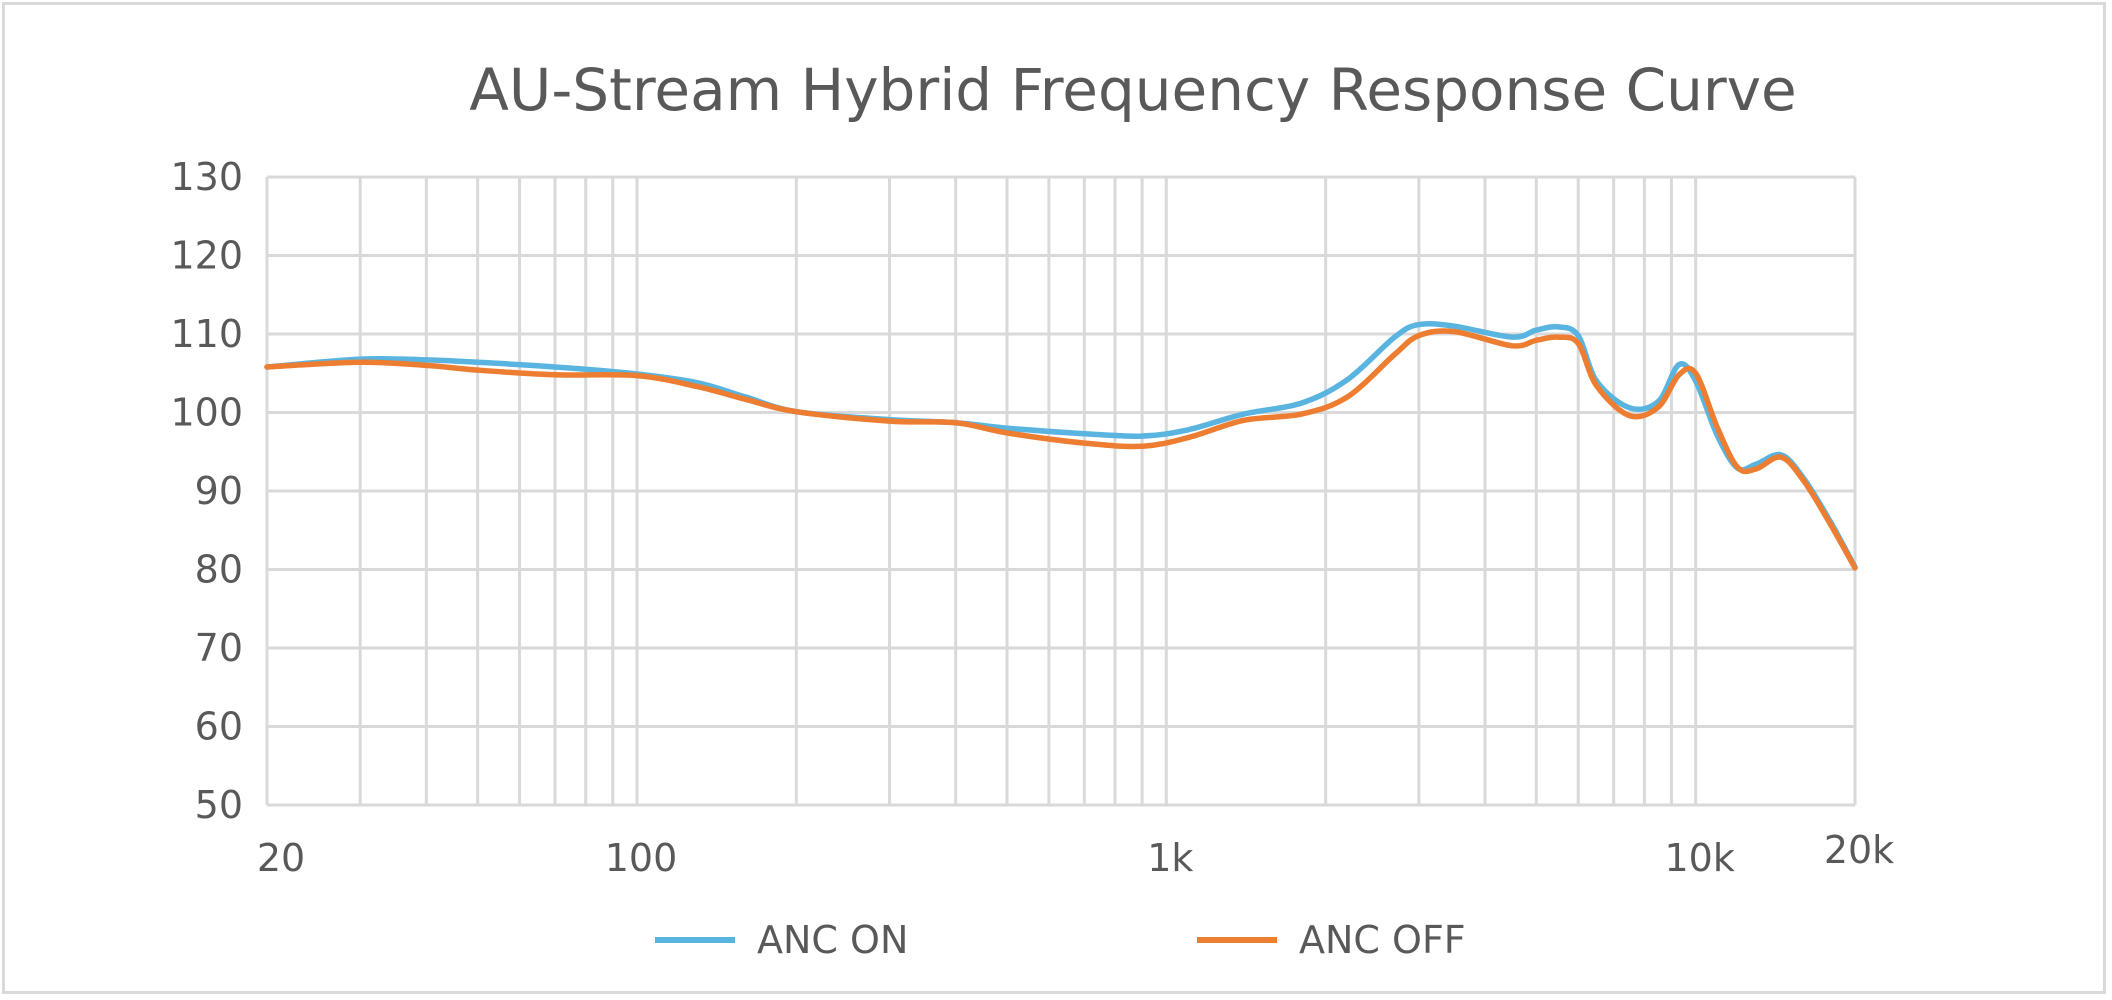  I want to click on y-tick-label: 50, so click(219, 805).